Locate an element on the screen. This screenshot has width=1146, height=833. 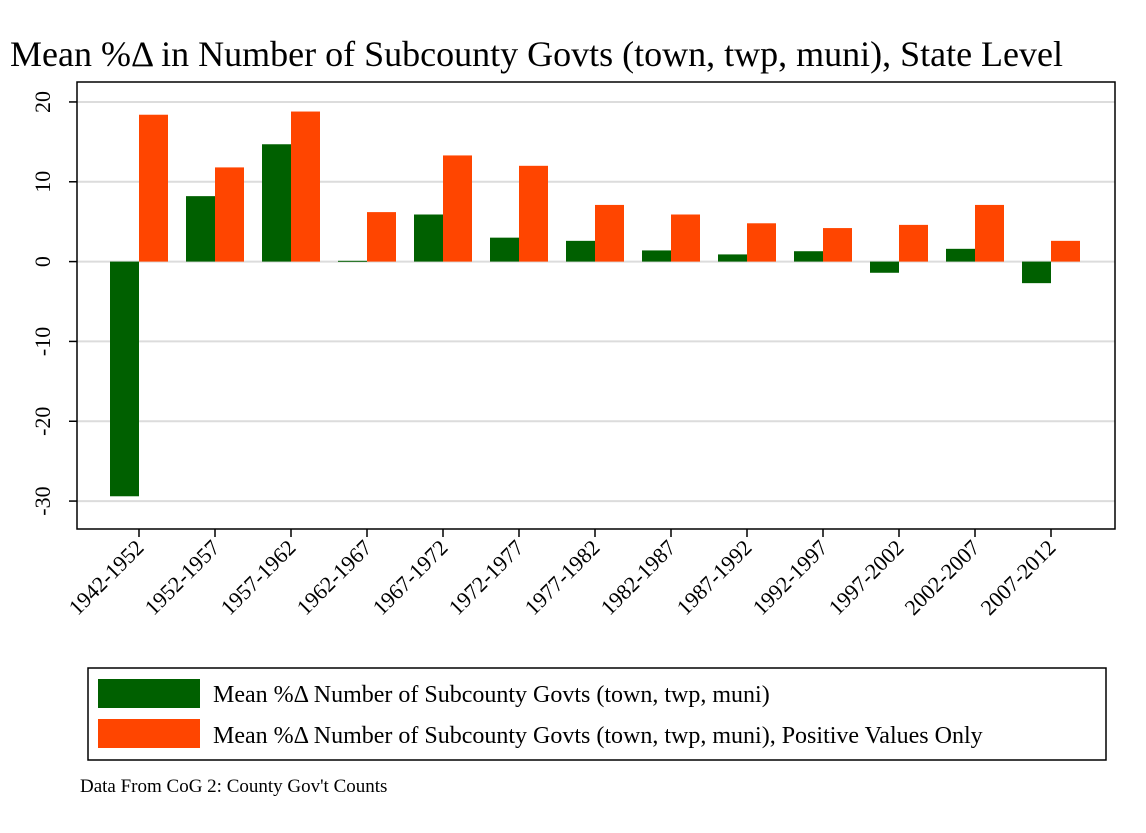
x-tick-label-8: 1987-1992 is located at coordinates (713, 577).